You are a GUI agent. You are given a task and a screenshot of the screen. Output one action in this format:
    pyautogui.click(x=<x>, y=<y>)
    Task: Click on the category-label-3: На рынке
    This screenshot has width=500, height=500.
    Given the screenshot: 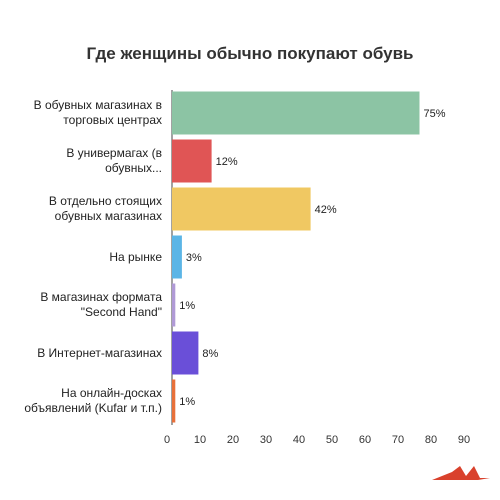 What is the action you would take?
    pyautogui.click(x=135, y=256)
    